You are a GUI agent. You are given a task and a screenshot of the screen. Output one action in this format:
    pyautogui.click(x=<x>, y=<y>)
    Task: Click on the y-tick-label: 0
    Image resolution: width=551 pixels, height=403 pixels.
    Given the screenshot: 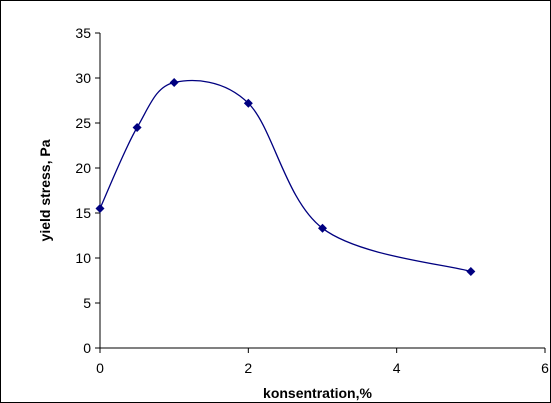 What is the action you would take?
    pyautogui.click(x=87, y=348)
    